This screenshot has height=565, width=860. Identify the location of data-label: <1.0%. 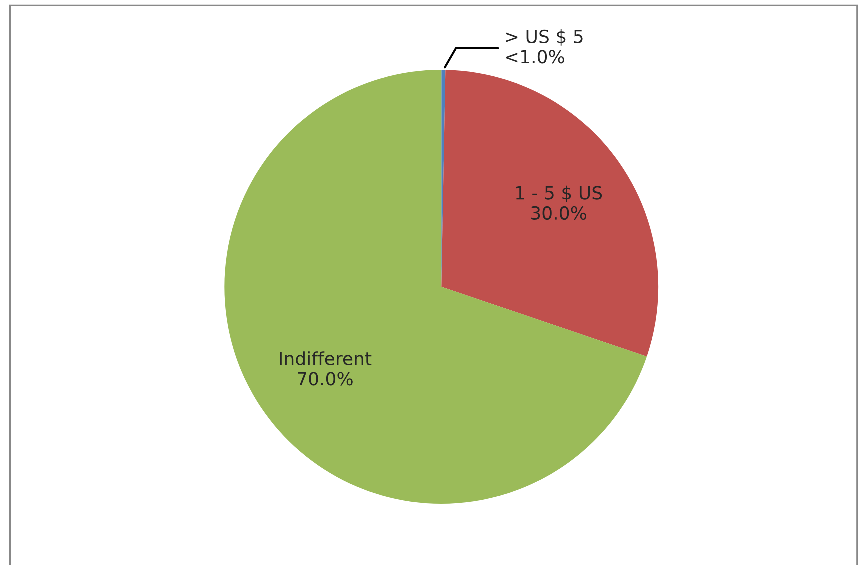
(535, 57).